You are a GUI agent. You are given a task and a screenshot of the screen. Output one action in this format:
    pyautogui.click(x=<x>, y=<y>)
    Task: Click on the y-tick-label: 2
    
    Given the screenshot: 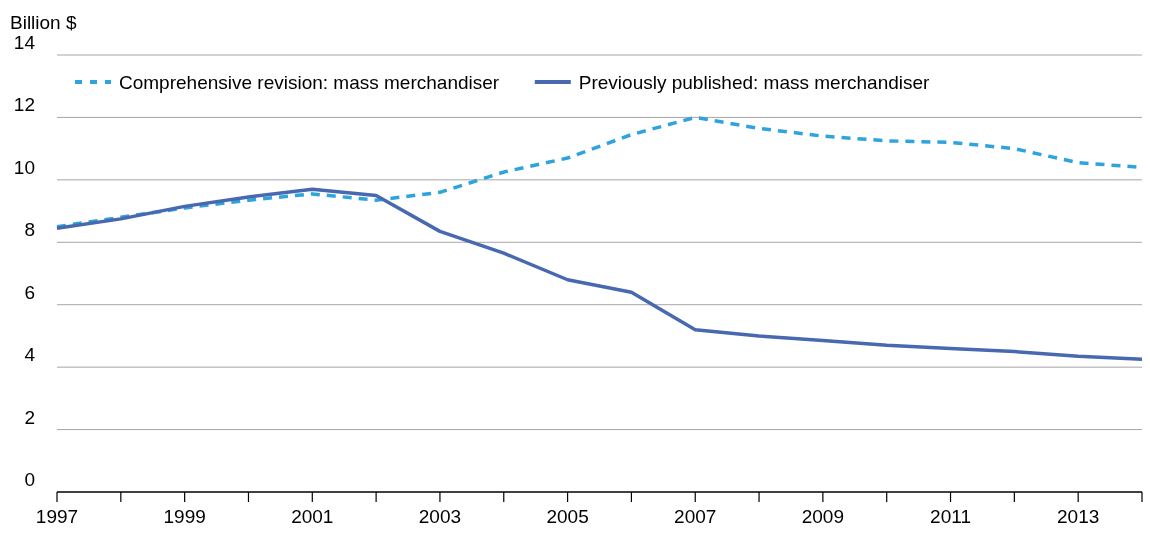 What is the action you would take?
    pyautogui.click(x=29, y=417)
    